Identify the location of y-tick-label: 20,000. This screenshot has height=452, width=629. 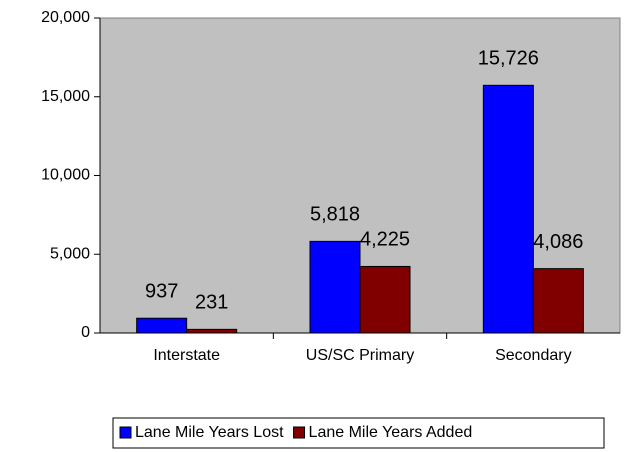
(65, 17).